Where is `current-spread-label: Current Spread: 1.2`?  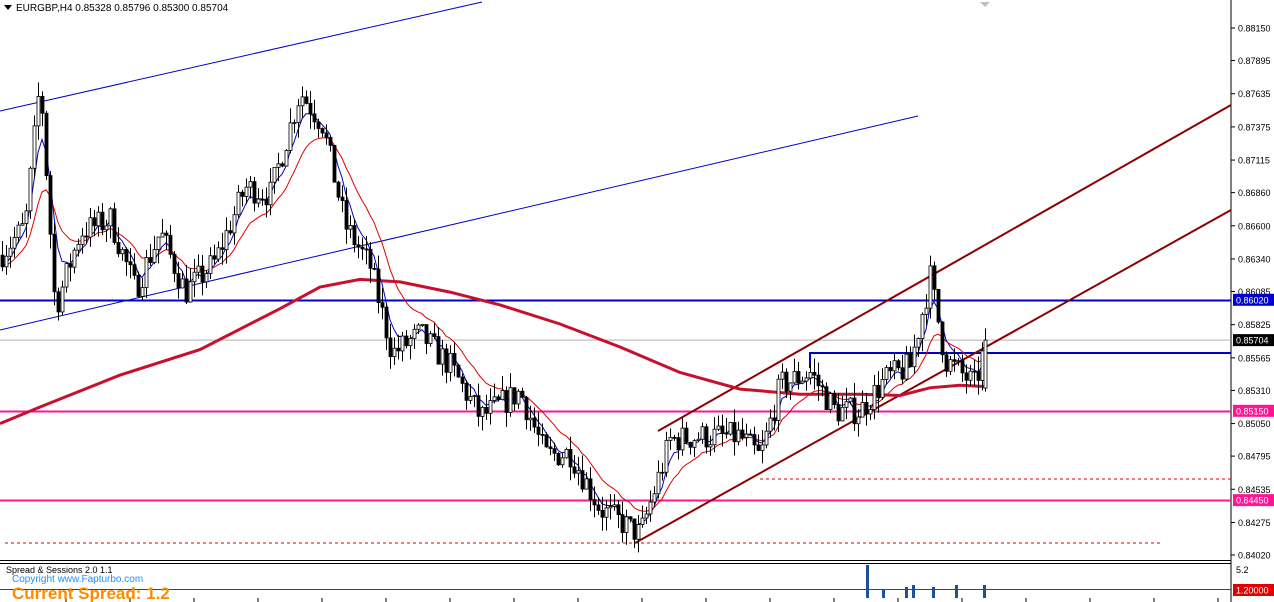
current-spread-label: Current Spread: 1.2 is located at coordinates (91, 593).